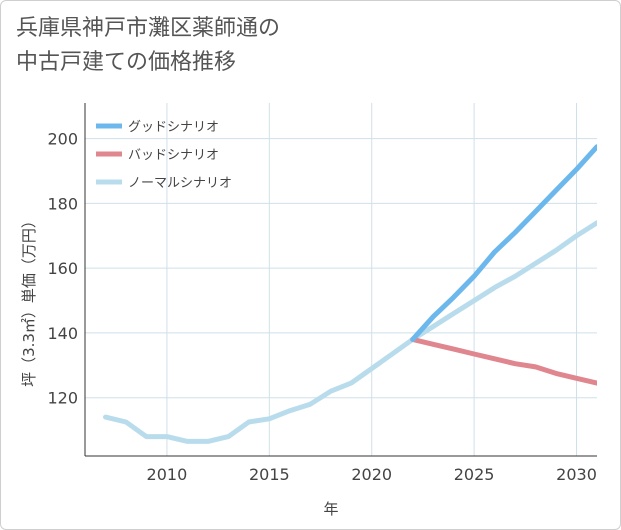 The width and height of the screenshot is (621, 530). I want to click on x-tick-label-2020: 2020, so click(371, 474).